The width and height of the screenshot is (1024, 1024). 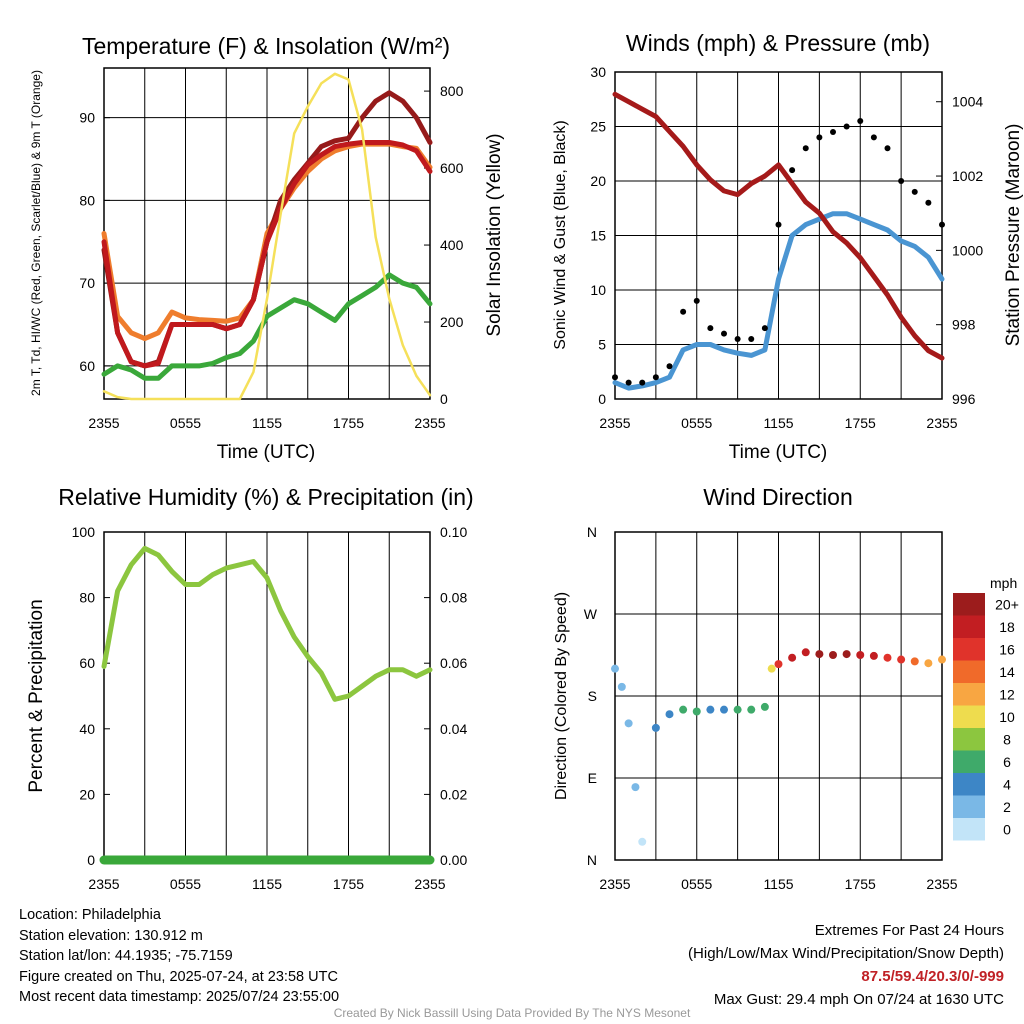 What do you see at coordinates (90, 915) in the screenshot?
I see `location-text: Location: Philadelphia` at bounding box center [90, 915].